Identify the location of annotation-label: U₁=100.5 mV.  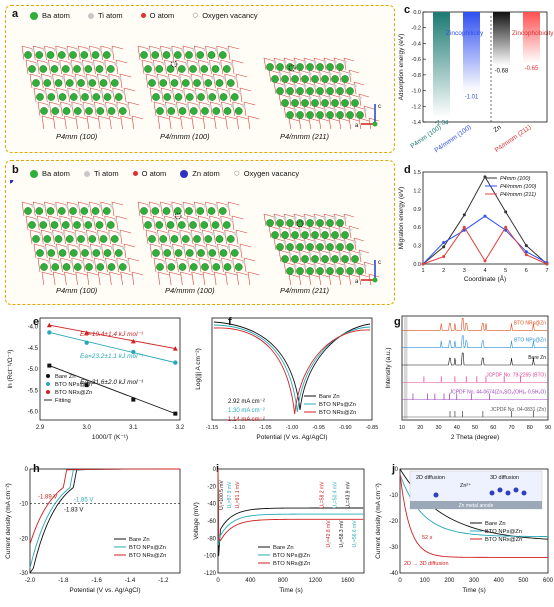
(222, 495).